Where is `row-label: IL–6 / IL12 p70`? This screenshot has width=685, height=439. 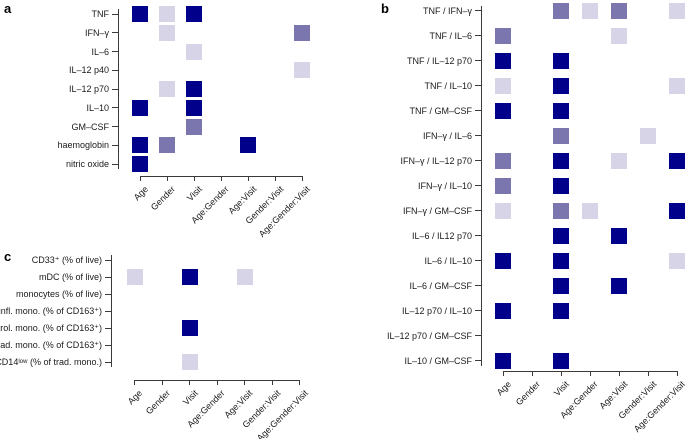
row-label: IL–6 / IL12 p70 is located at coordinates (441, 235).